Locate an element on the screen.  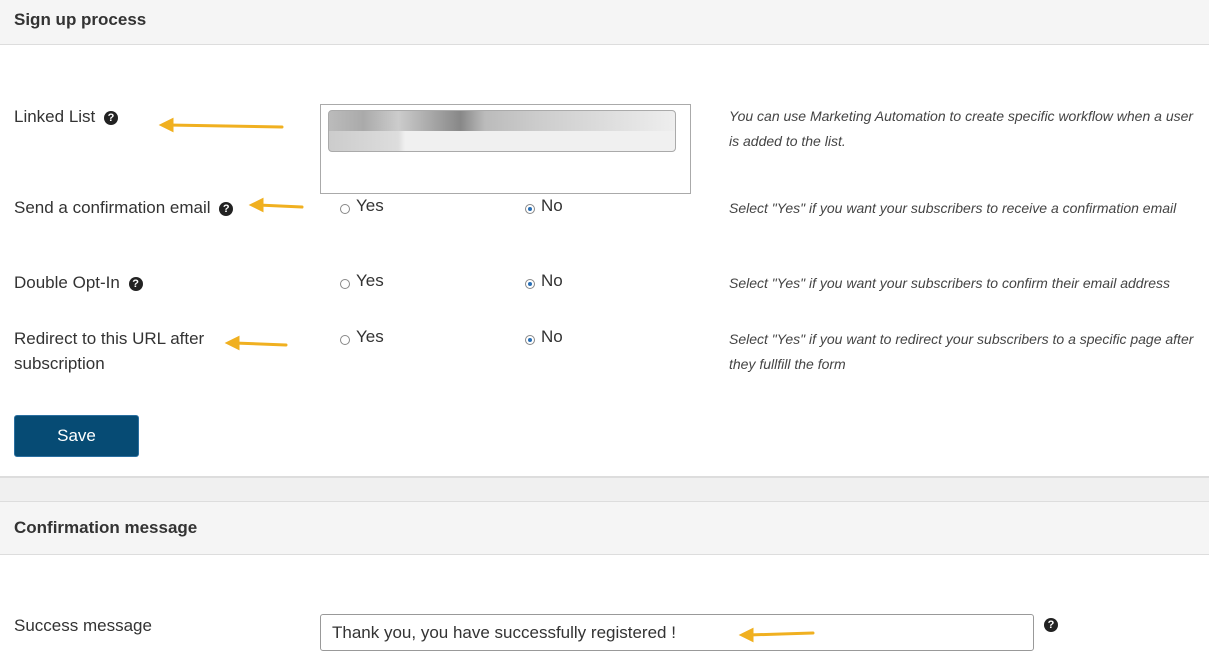
confirmation-email-yes: Yes is located at coordinates (362, 206).